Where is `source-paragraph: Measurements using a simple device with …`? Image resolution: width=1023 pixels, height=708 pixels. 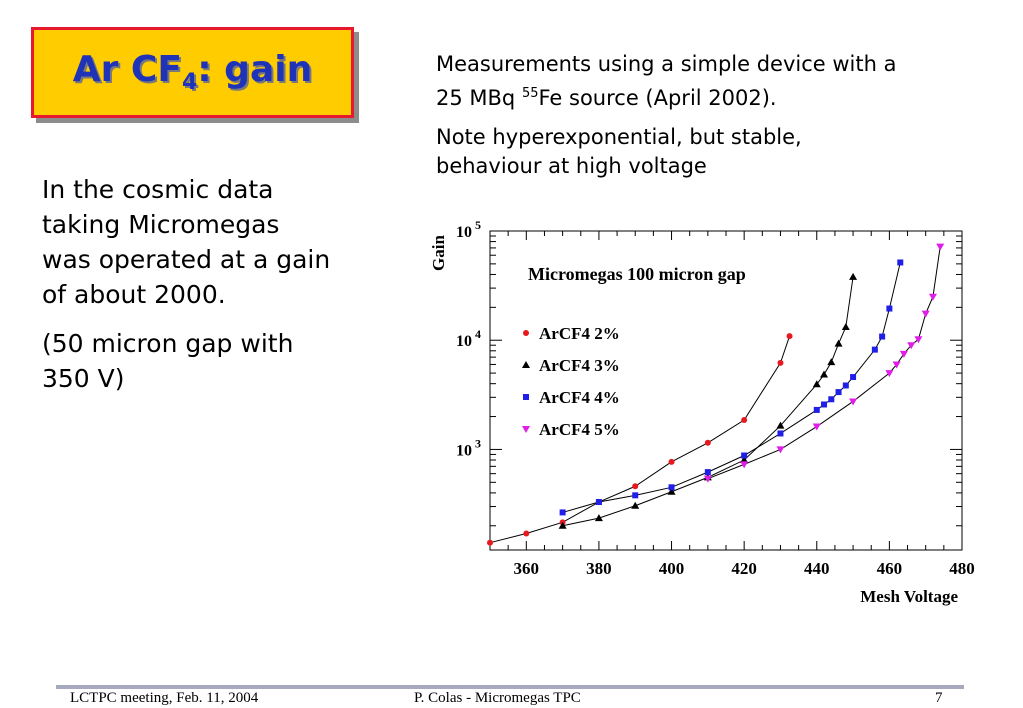
source-paragraph: Measurements using a simple device with … is located at coordinates (666, 81).